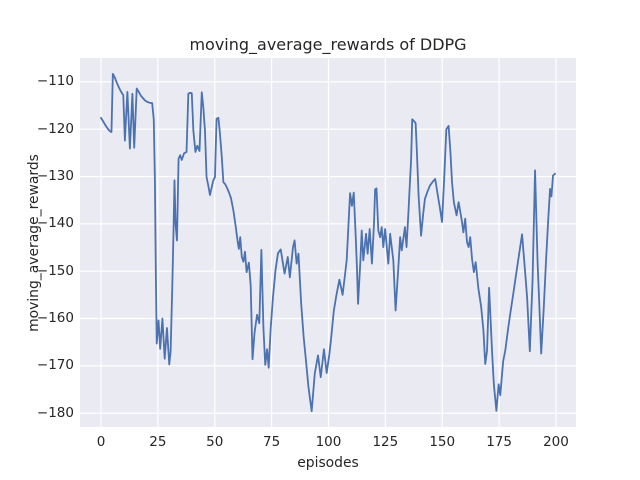 This screenshot has width=640, height=480. I want to click on x-tick-label: 175, so click(499, 442).